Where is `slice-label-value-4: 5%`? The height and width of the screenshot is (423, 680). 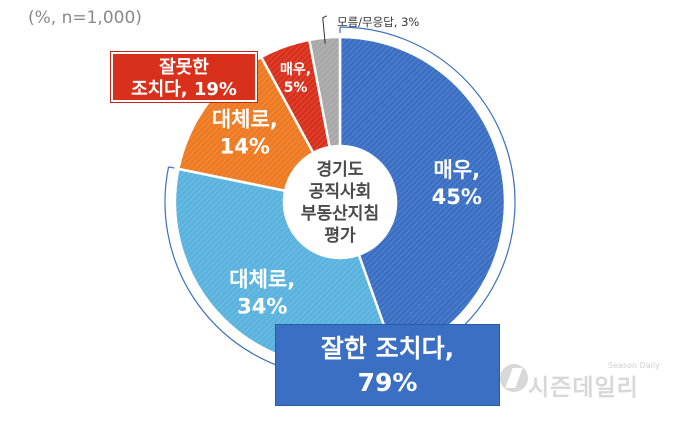 slice-label-value-4: 5% is located at coordinates (296, 88).